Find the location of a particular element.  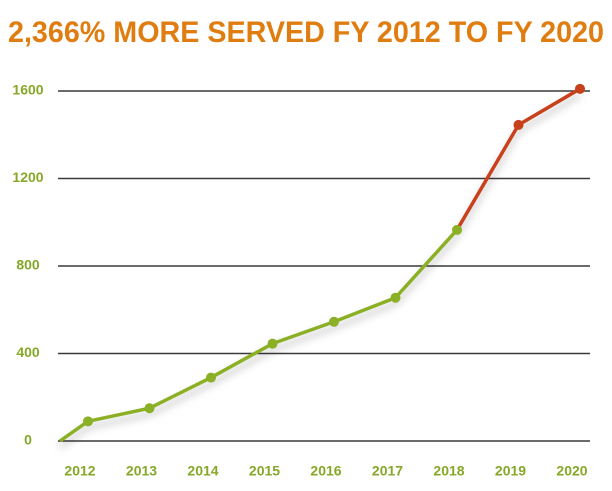

x-tick-label: 2015 is located at coordinates (264, 471).